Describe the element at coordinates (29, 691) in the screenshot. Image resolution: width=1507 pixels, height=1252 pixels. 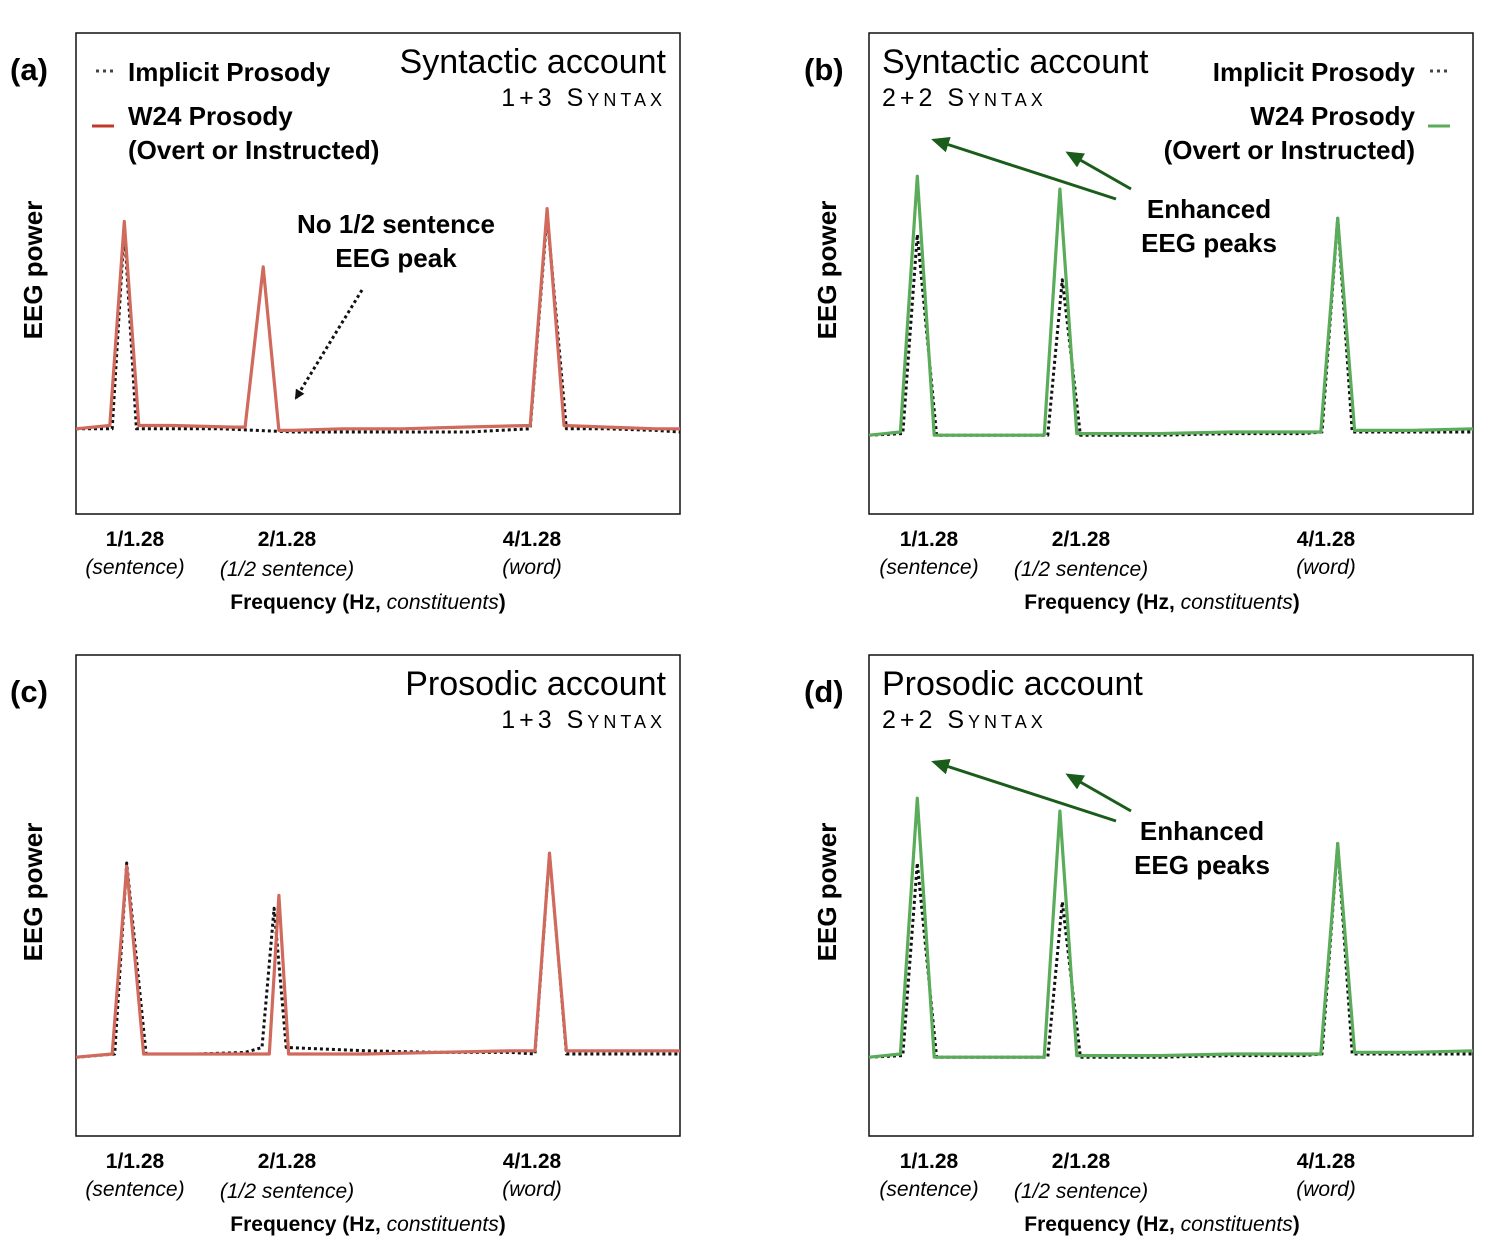
I see `panel-letter: (c)` at that location.